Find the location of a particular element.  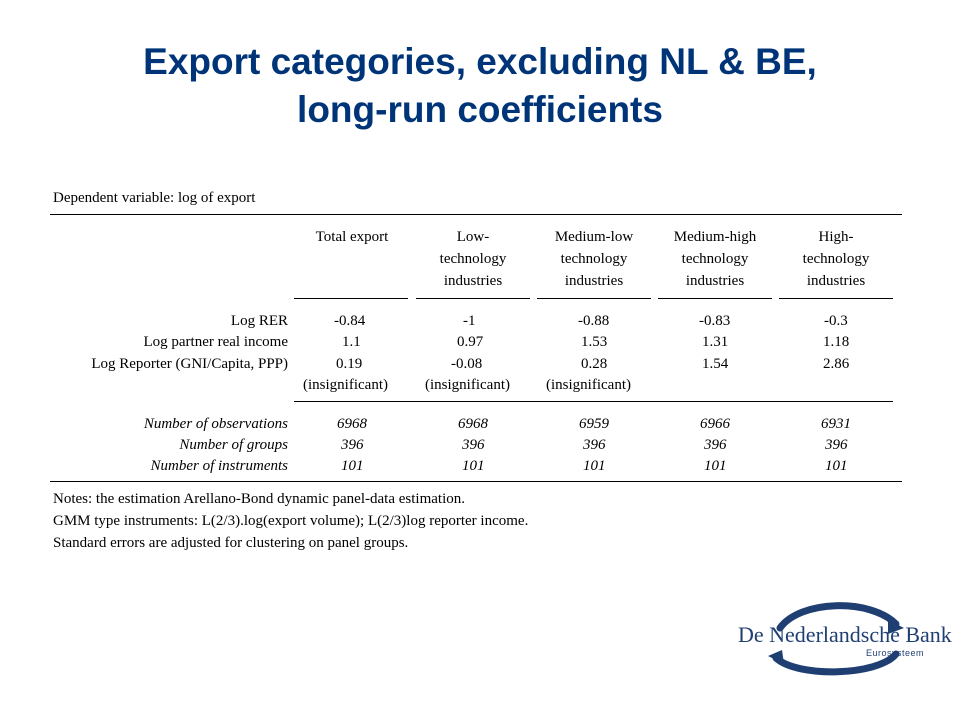

title-line-1: Export categories, excluding NL & BE, is located at coordinates (480, 61).